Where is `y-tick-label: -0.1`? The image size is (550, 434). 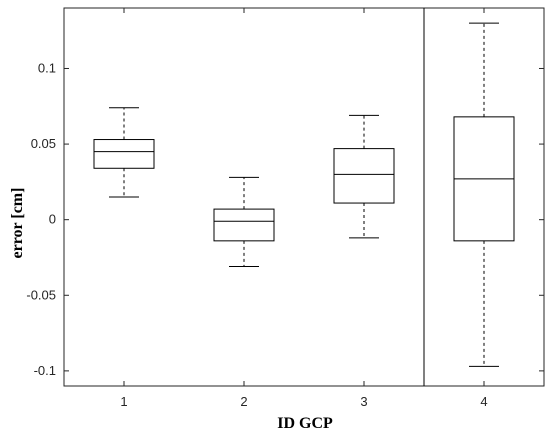 y-tick-label: -0.1 is located at coordinates (45, 370).